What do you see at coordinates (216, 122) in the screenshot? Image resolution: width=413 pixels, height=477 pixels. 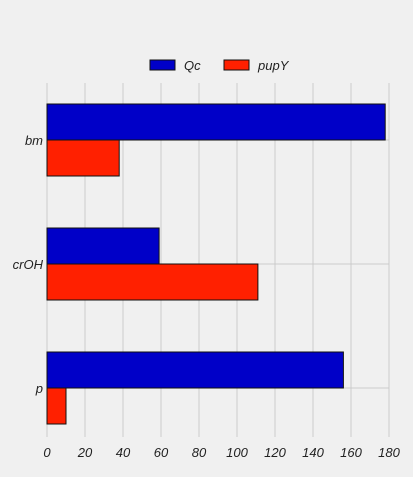 I see `bar-Qc-bm` at bounding box center [216, 122].